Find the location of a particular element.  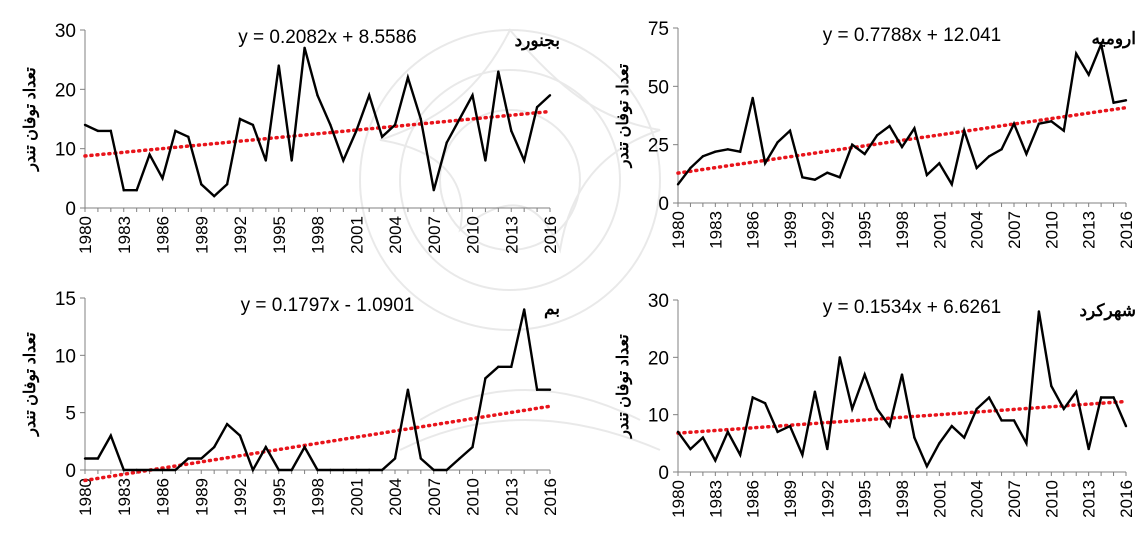

station-title: ارومیه is located at coordinates (1114, 39).